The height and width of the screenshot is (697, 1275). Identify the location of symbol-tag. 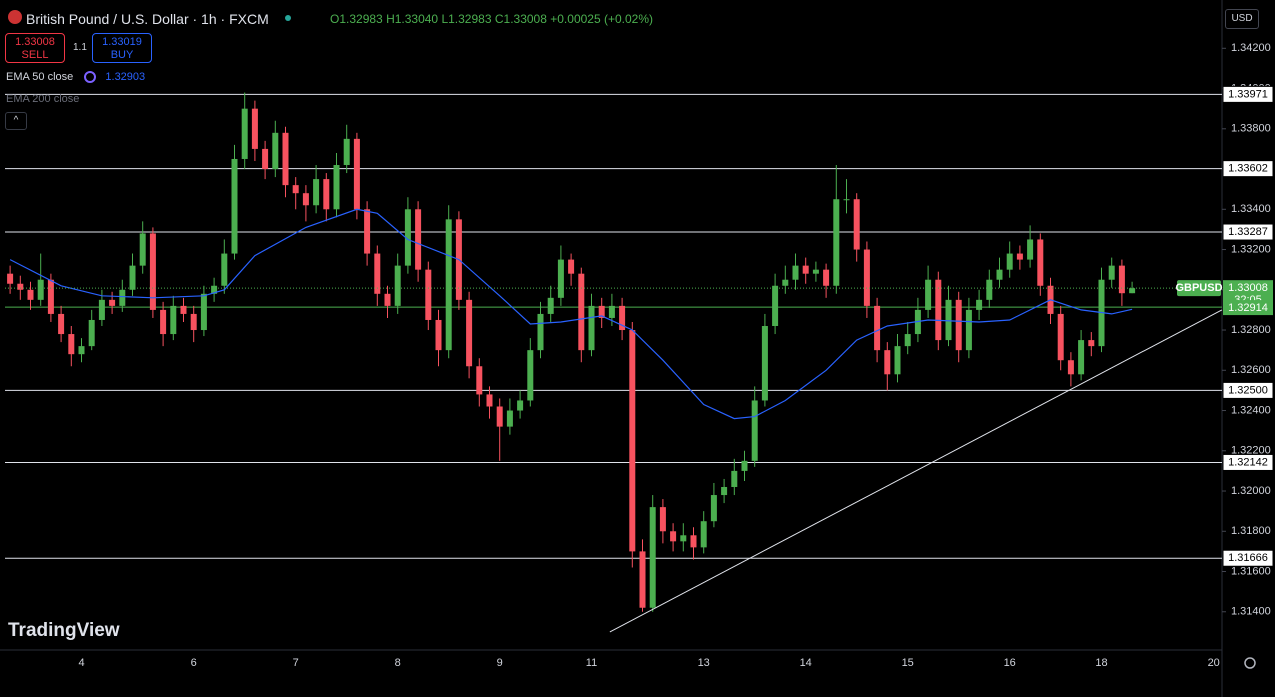
(1199, 288).